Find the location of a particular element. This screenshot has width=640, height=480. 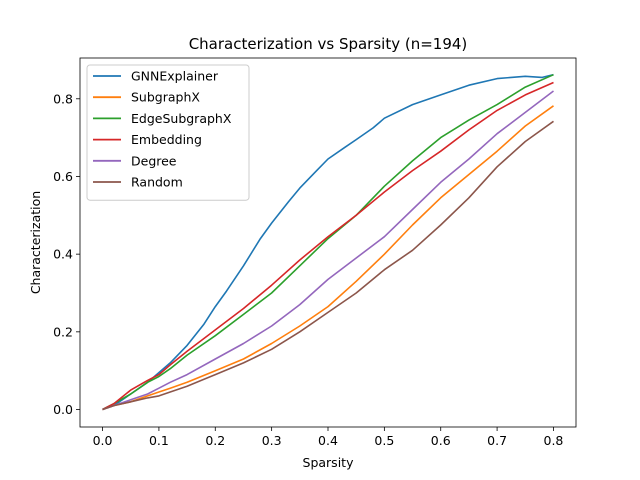

x-tick-label: 0.7 is located at coordinates (497, 440).